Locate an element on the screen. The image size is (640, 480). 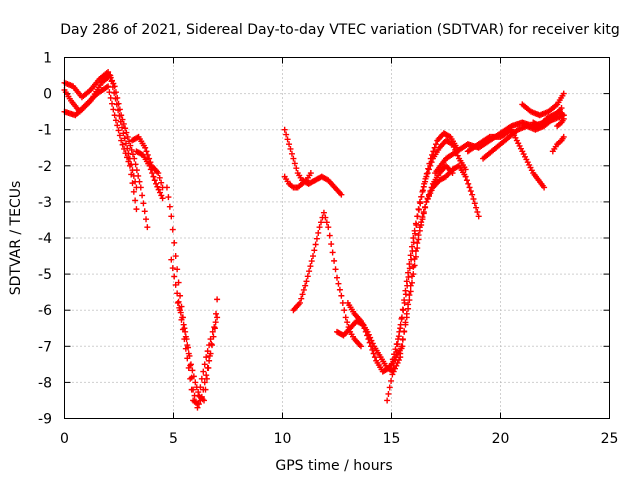
x-tick-label: 10 is located at coordinates (283, 439).